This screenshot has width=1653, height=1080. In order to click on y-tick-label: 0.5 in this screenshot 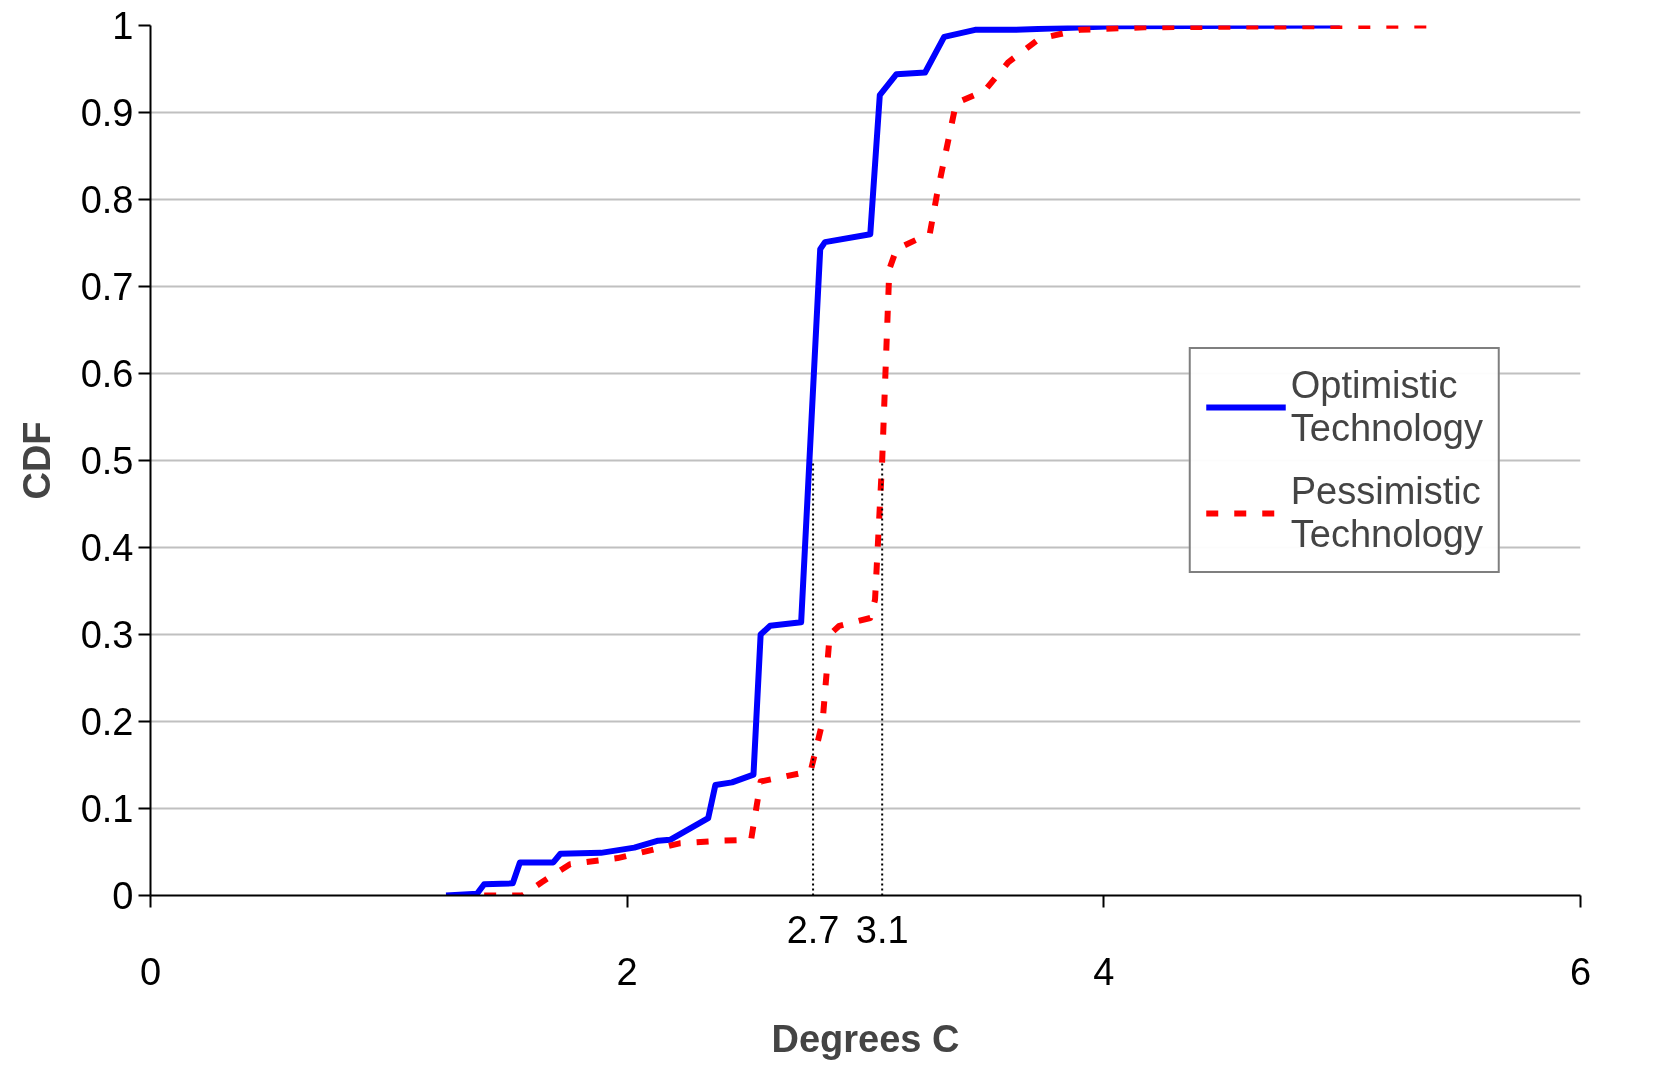, I will do `click(107, 461)`.